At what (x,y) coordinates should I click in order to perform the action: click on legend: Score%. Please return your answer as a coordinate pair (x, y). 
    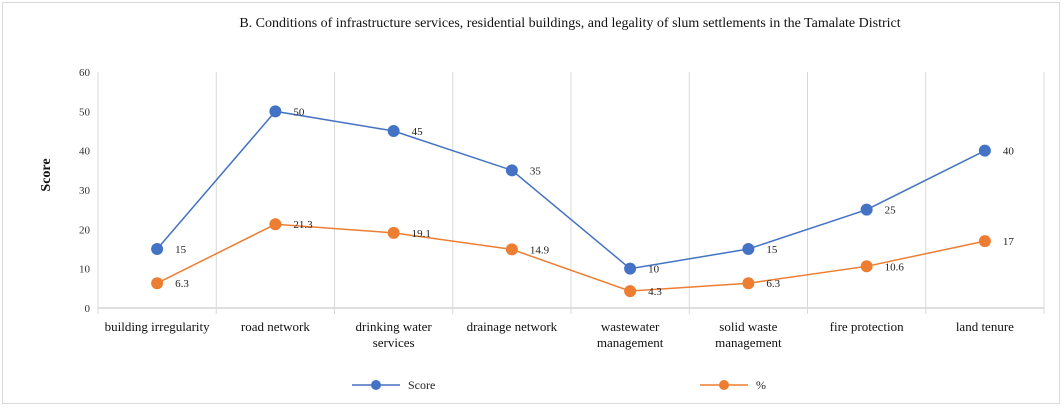
    Looking at the image, I should click on (559, 385).